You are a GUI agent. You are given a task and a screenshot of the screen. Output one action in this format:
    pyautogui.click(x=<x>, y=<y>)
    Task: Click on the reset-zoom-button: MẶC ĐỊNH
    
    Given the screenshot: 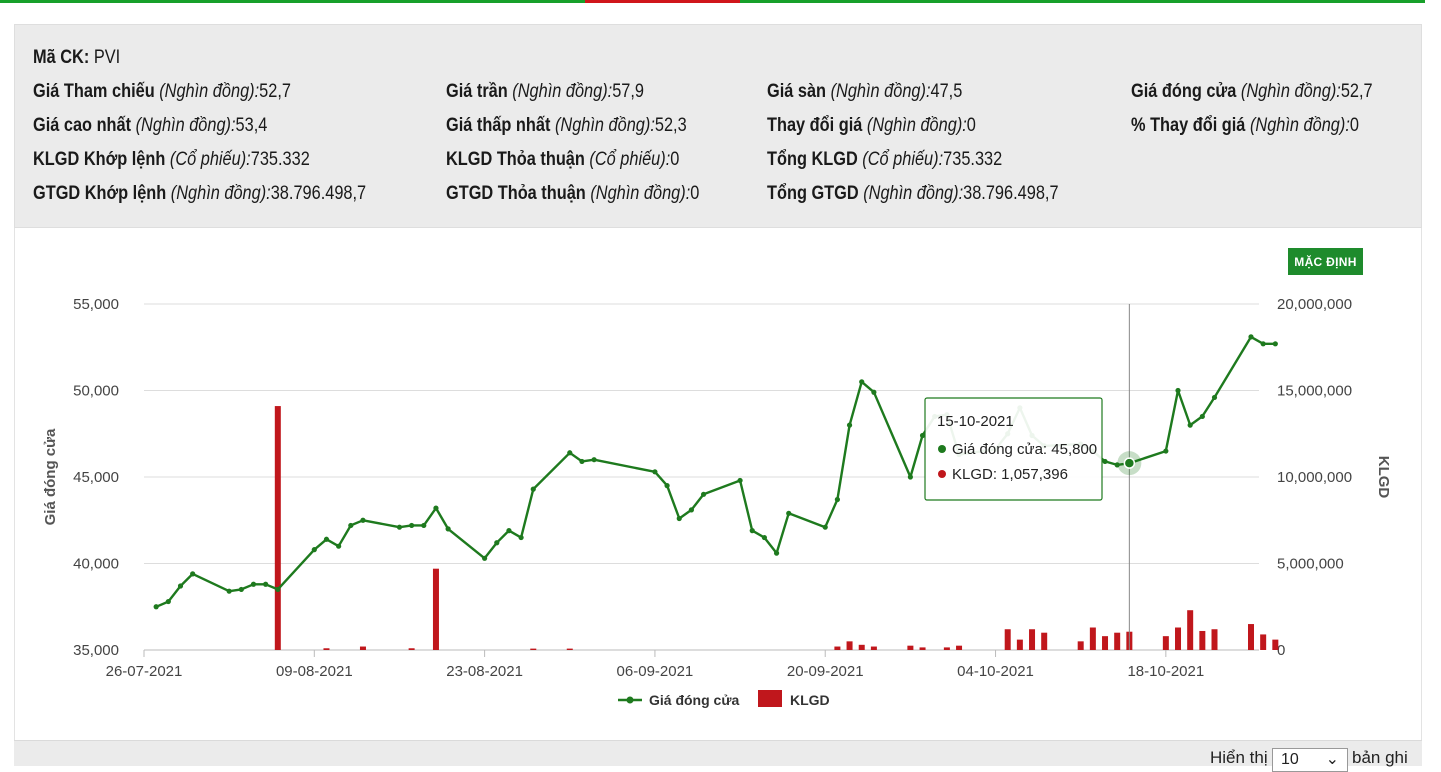 What is the action you would take?
    pyautogui.click(x=1325, y=261)
    